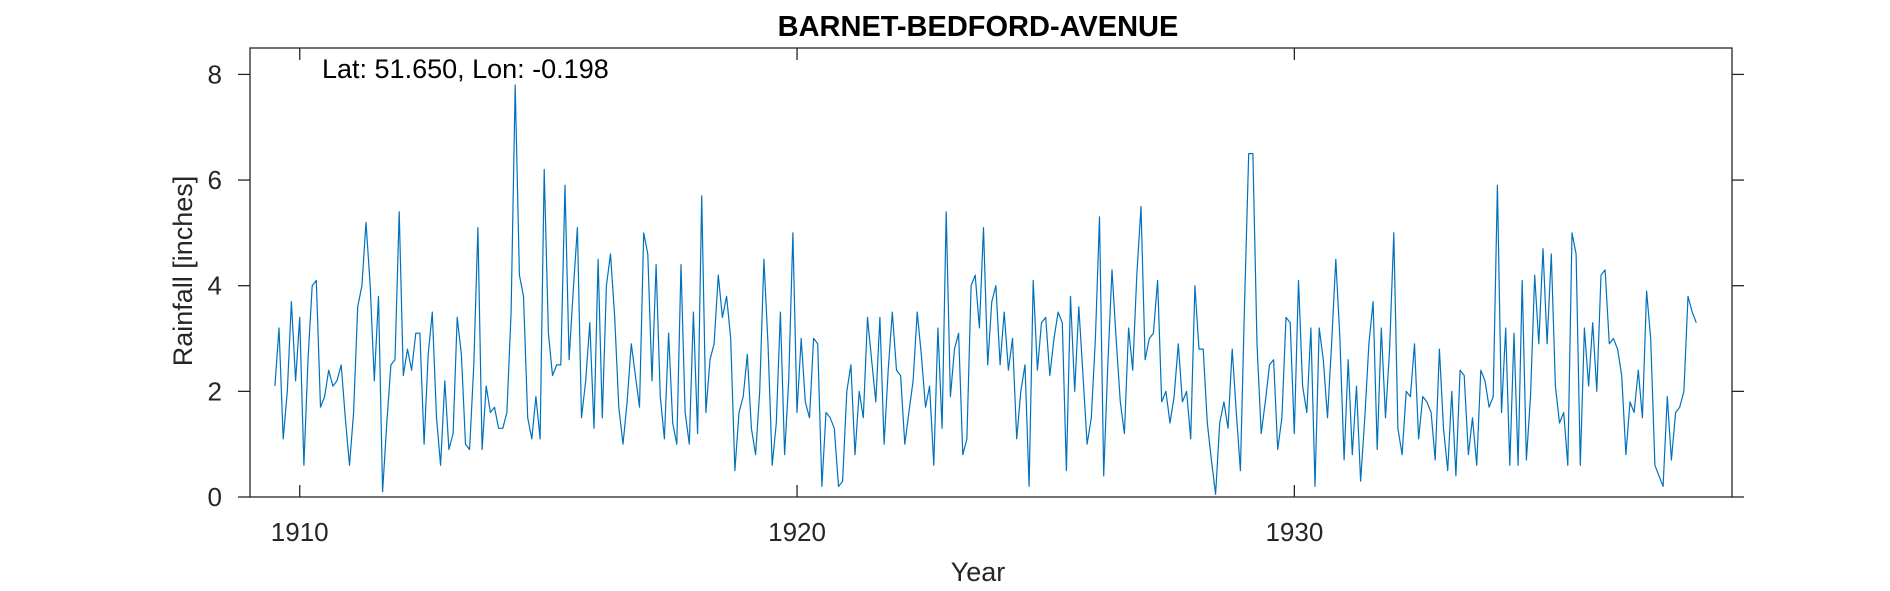  What do you see at coordinates (1294, 532) in the screenshot?
I see `x-tick-label: 1930` at bounding box center [1294, 532].